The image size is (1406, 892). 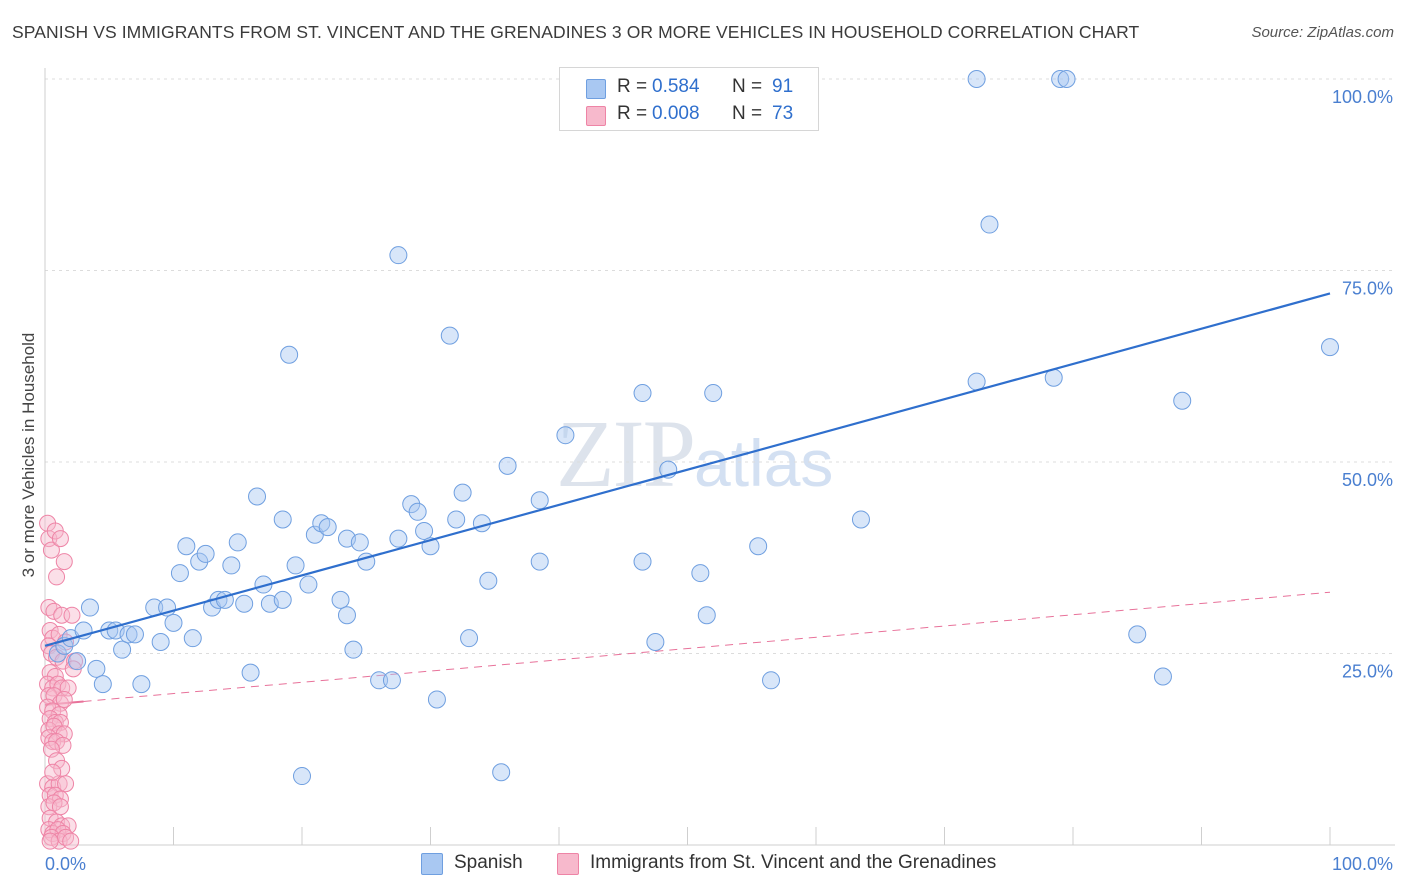 I want to click on y-tick-label: 75.0%, so click(x=1367, y=289).